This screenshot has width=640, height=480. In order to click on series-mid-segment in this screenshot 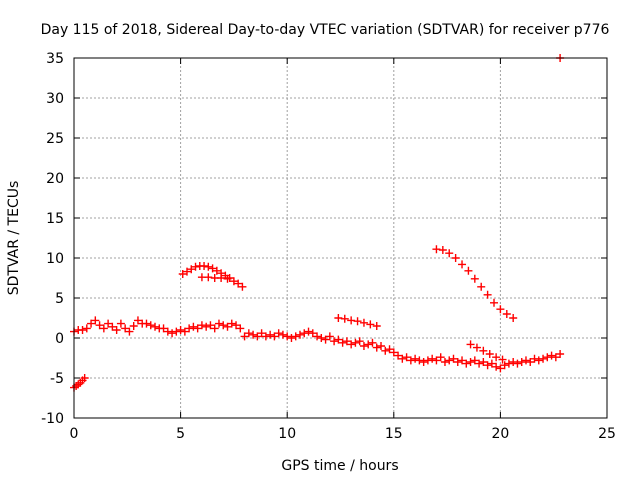, I will do `click(357, 322)`.